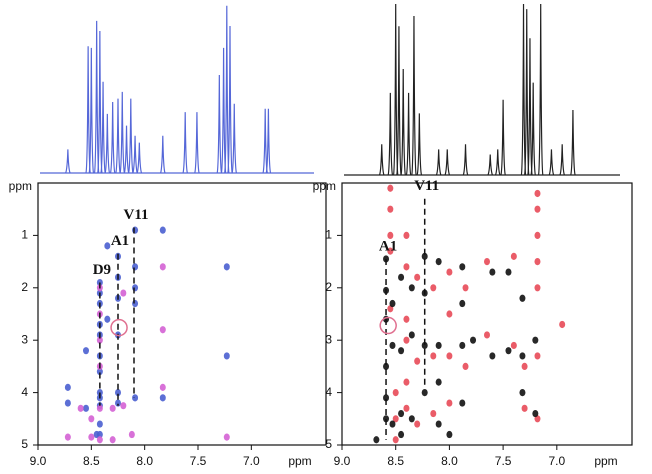 The height and width of the screenshot is (474, 652). I want to click on x-tick-label: 9.0, so click(342, 461).